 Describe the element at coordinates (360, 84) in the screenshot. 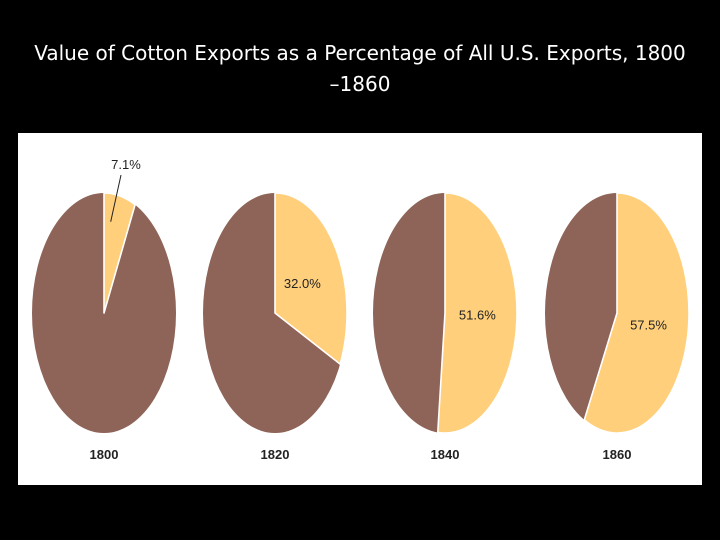

I see `title-line-2: –1860` at that location.